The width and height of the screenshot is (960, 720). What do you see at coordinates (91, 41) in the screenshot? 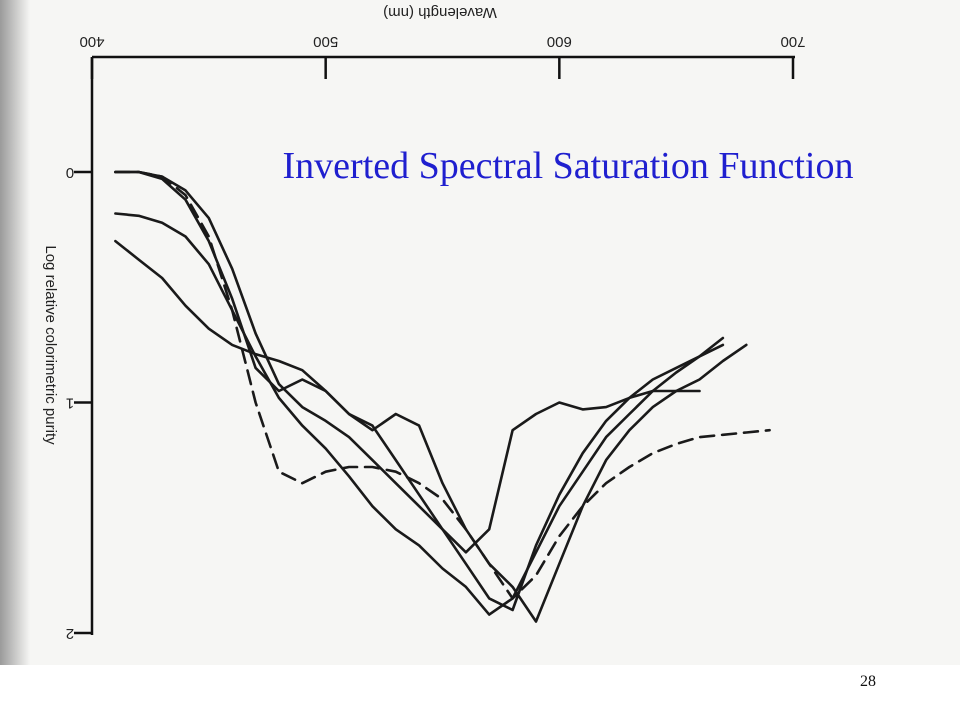
I see `x-tick-label: 400` at bounding box center [91, 41].